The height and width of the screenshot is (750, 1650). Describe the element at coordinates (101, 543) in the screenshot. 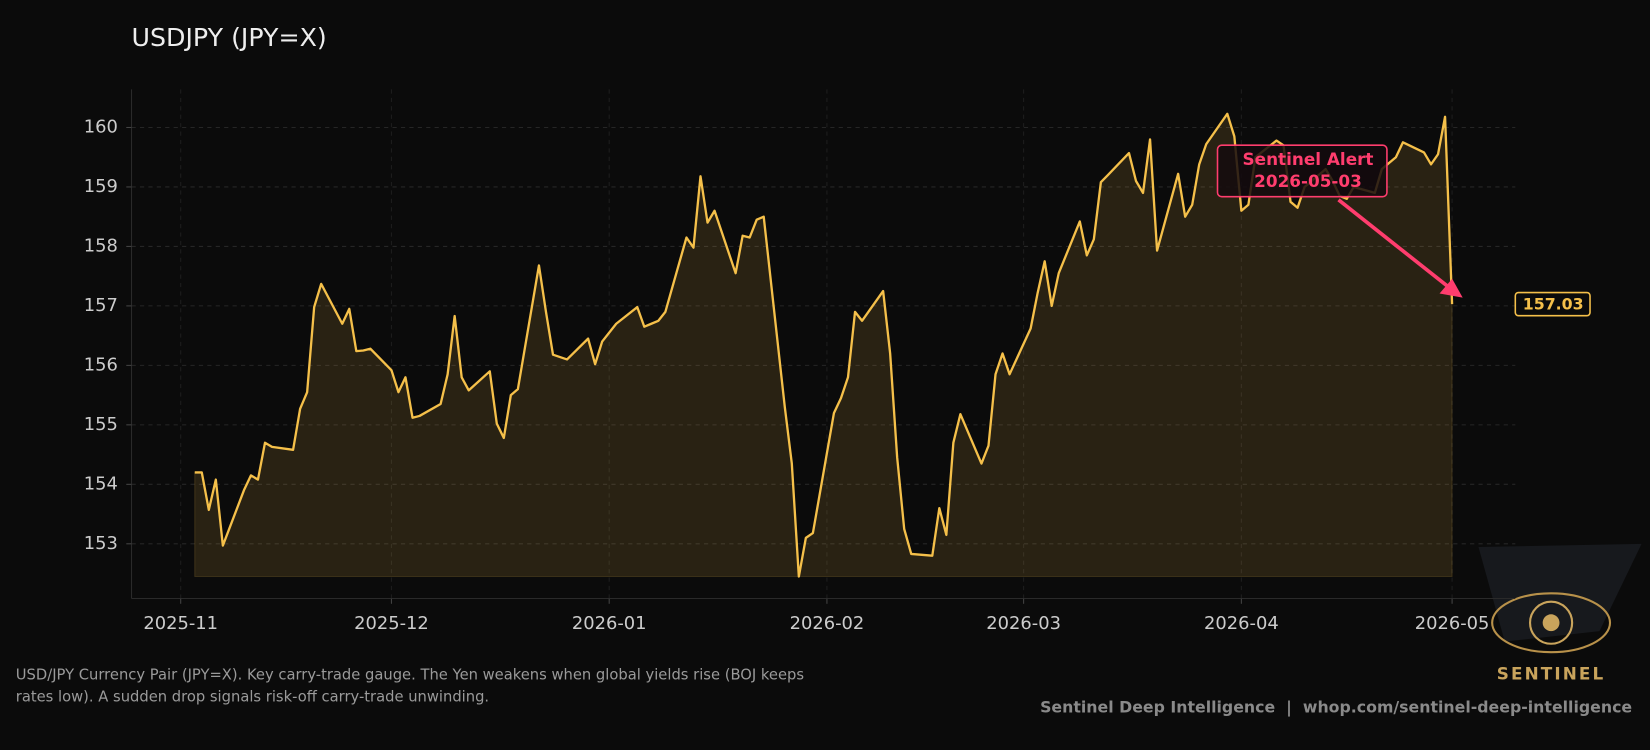

I see `y-tick-label: 153` at that location.